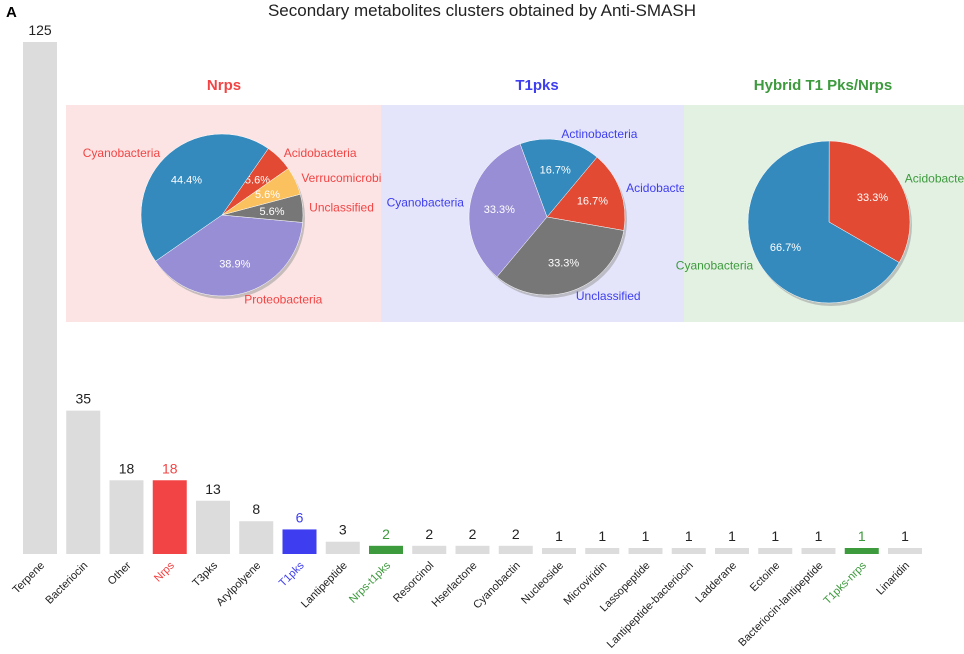 This screenshot has height=654, width=964. Describe the element at coordinates (608, 296) in the screenshot. I see `pie-label-t1pks-unclassified: Unclassified` at that location.